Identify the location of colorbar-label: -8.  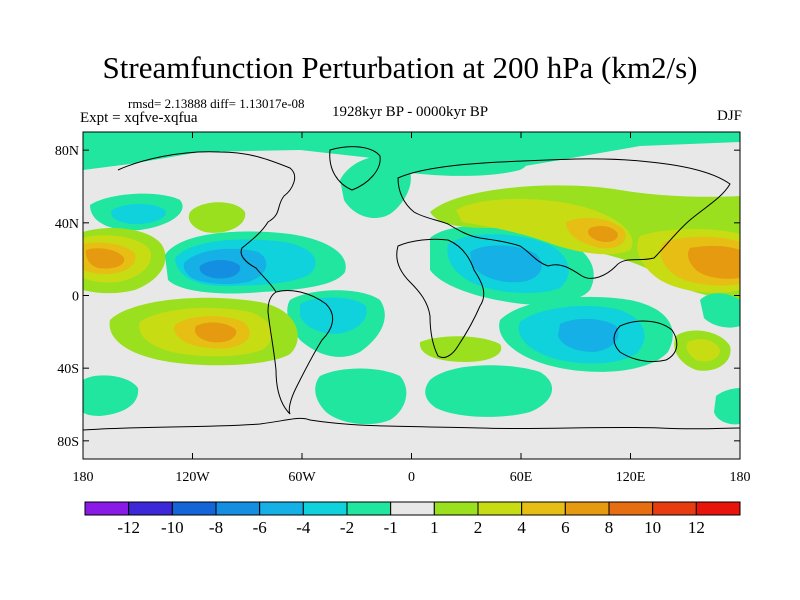
(216, 527).